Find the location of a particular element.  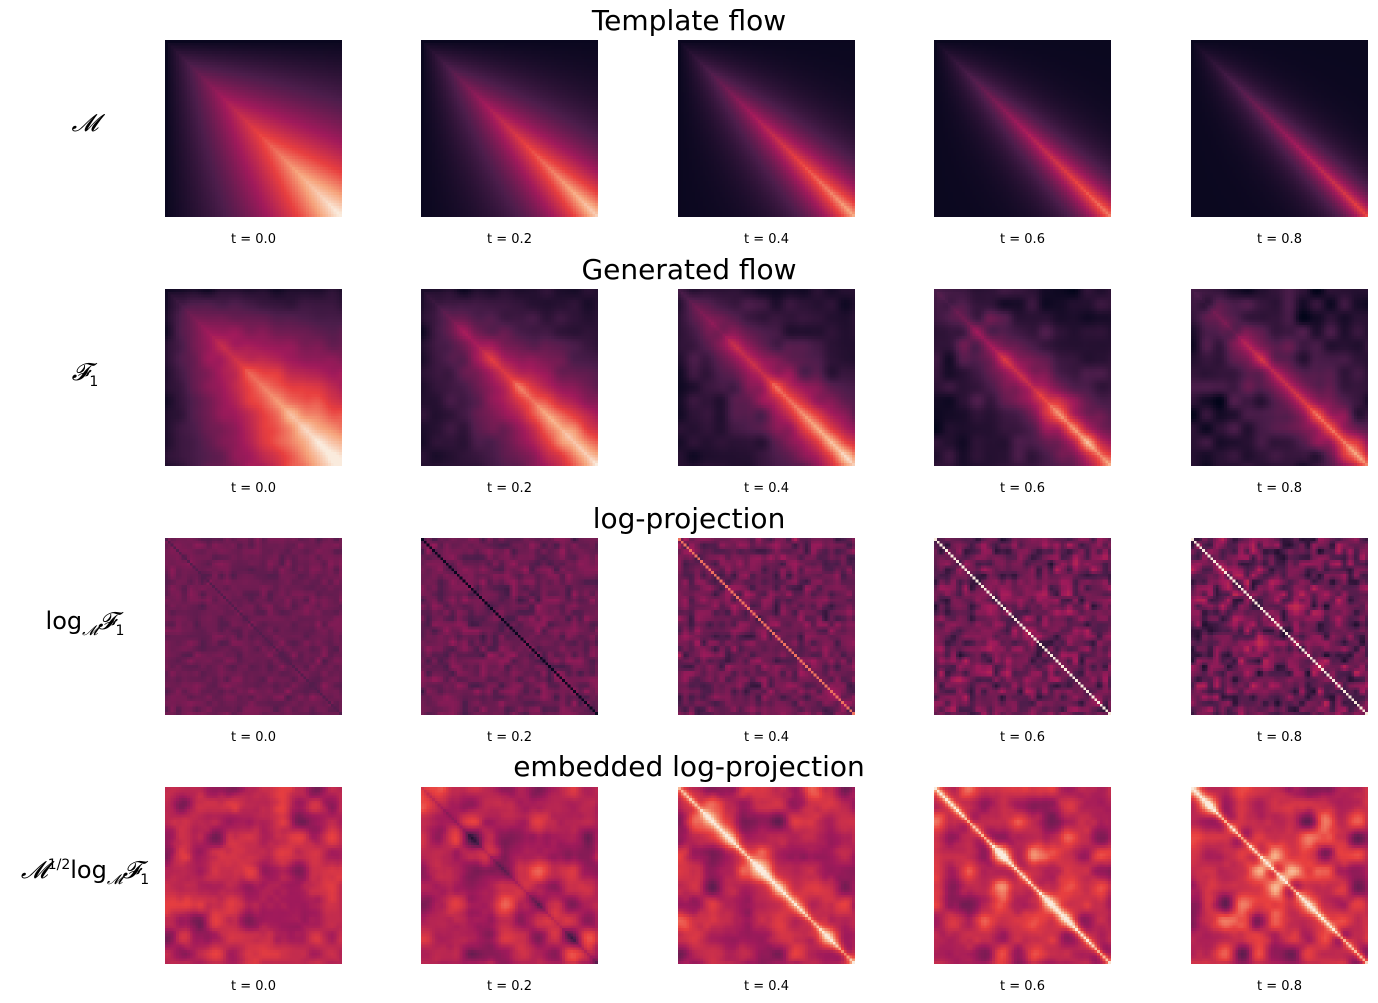

row-label: 𝓜 is located at coordinates (85, 123).